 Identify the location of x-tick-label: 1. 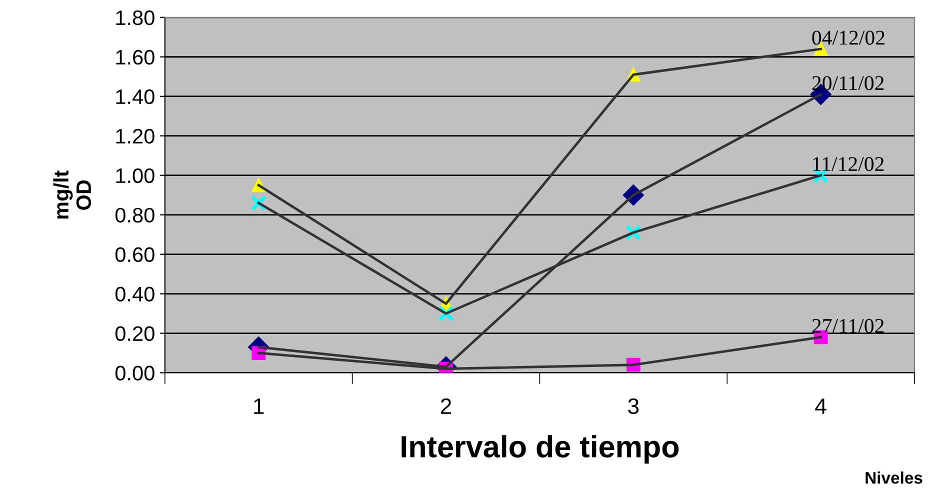
(259, 406).